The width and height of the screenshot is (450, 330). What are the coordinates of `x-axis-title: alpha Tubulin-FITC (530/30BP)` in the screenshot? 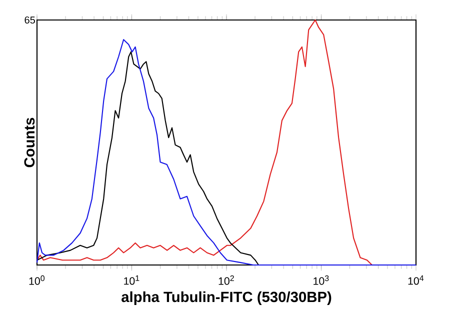 It's located at (227, 298).